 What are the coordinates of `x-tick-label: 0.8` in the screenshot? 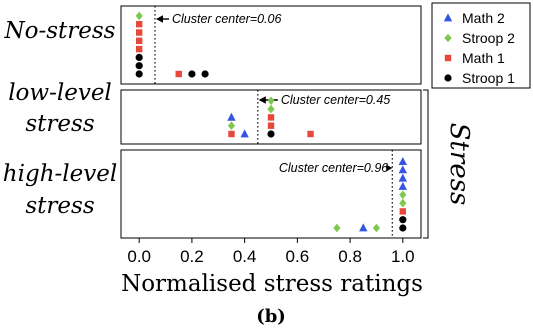 It's located at (350, 256).